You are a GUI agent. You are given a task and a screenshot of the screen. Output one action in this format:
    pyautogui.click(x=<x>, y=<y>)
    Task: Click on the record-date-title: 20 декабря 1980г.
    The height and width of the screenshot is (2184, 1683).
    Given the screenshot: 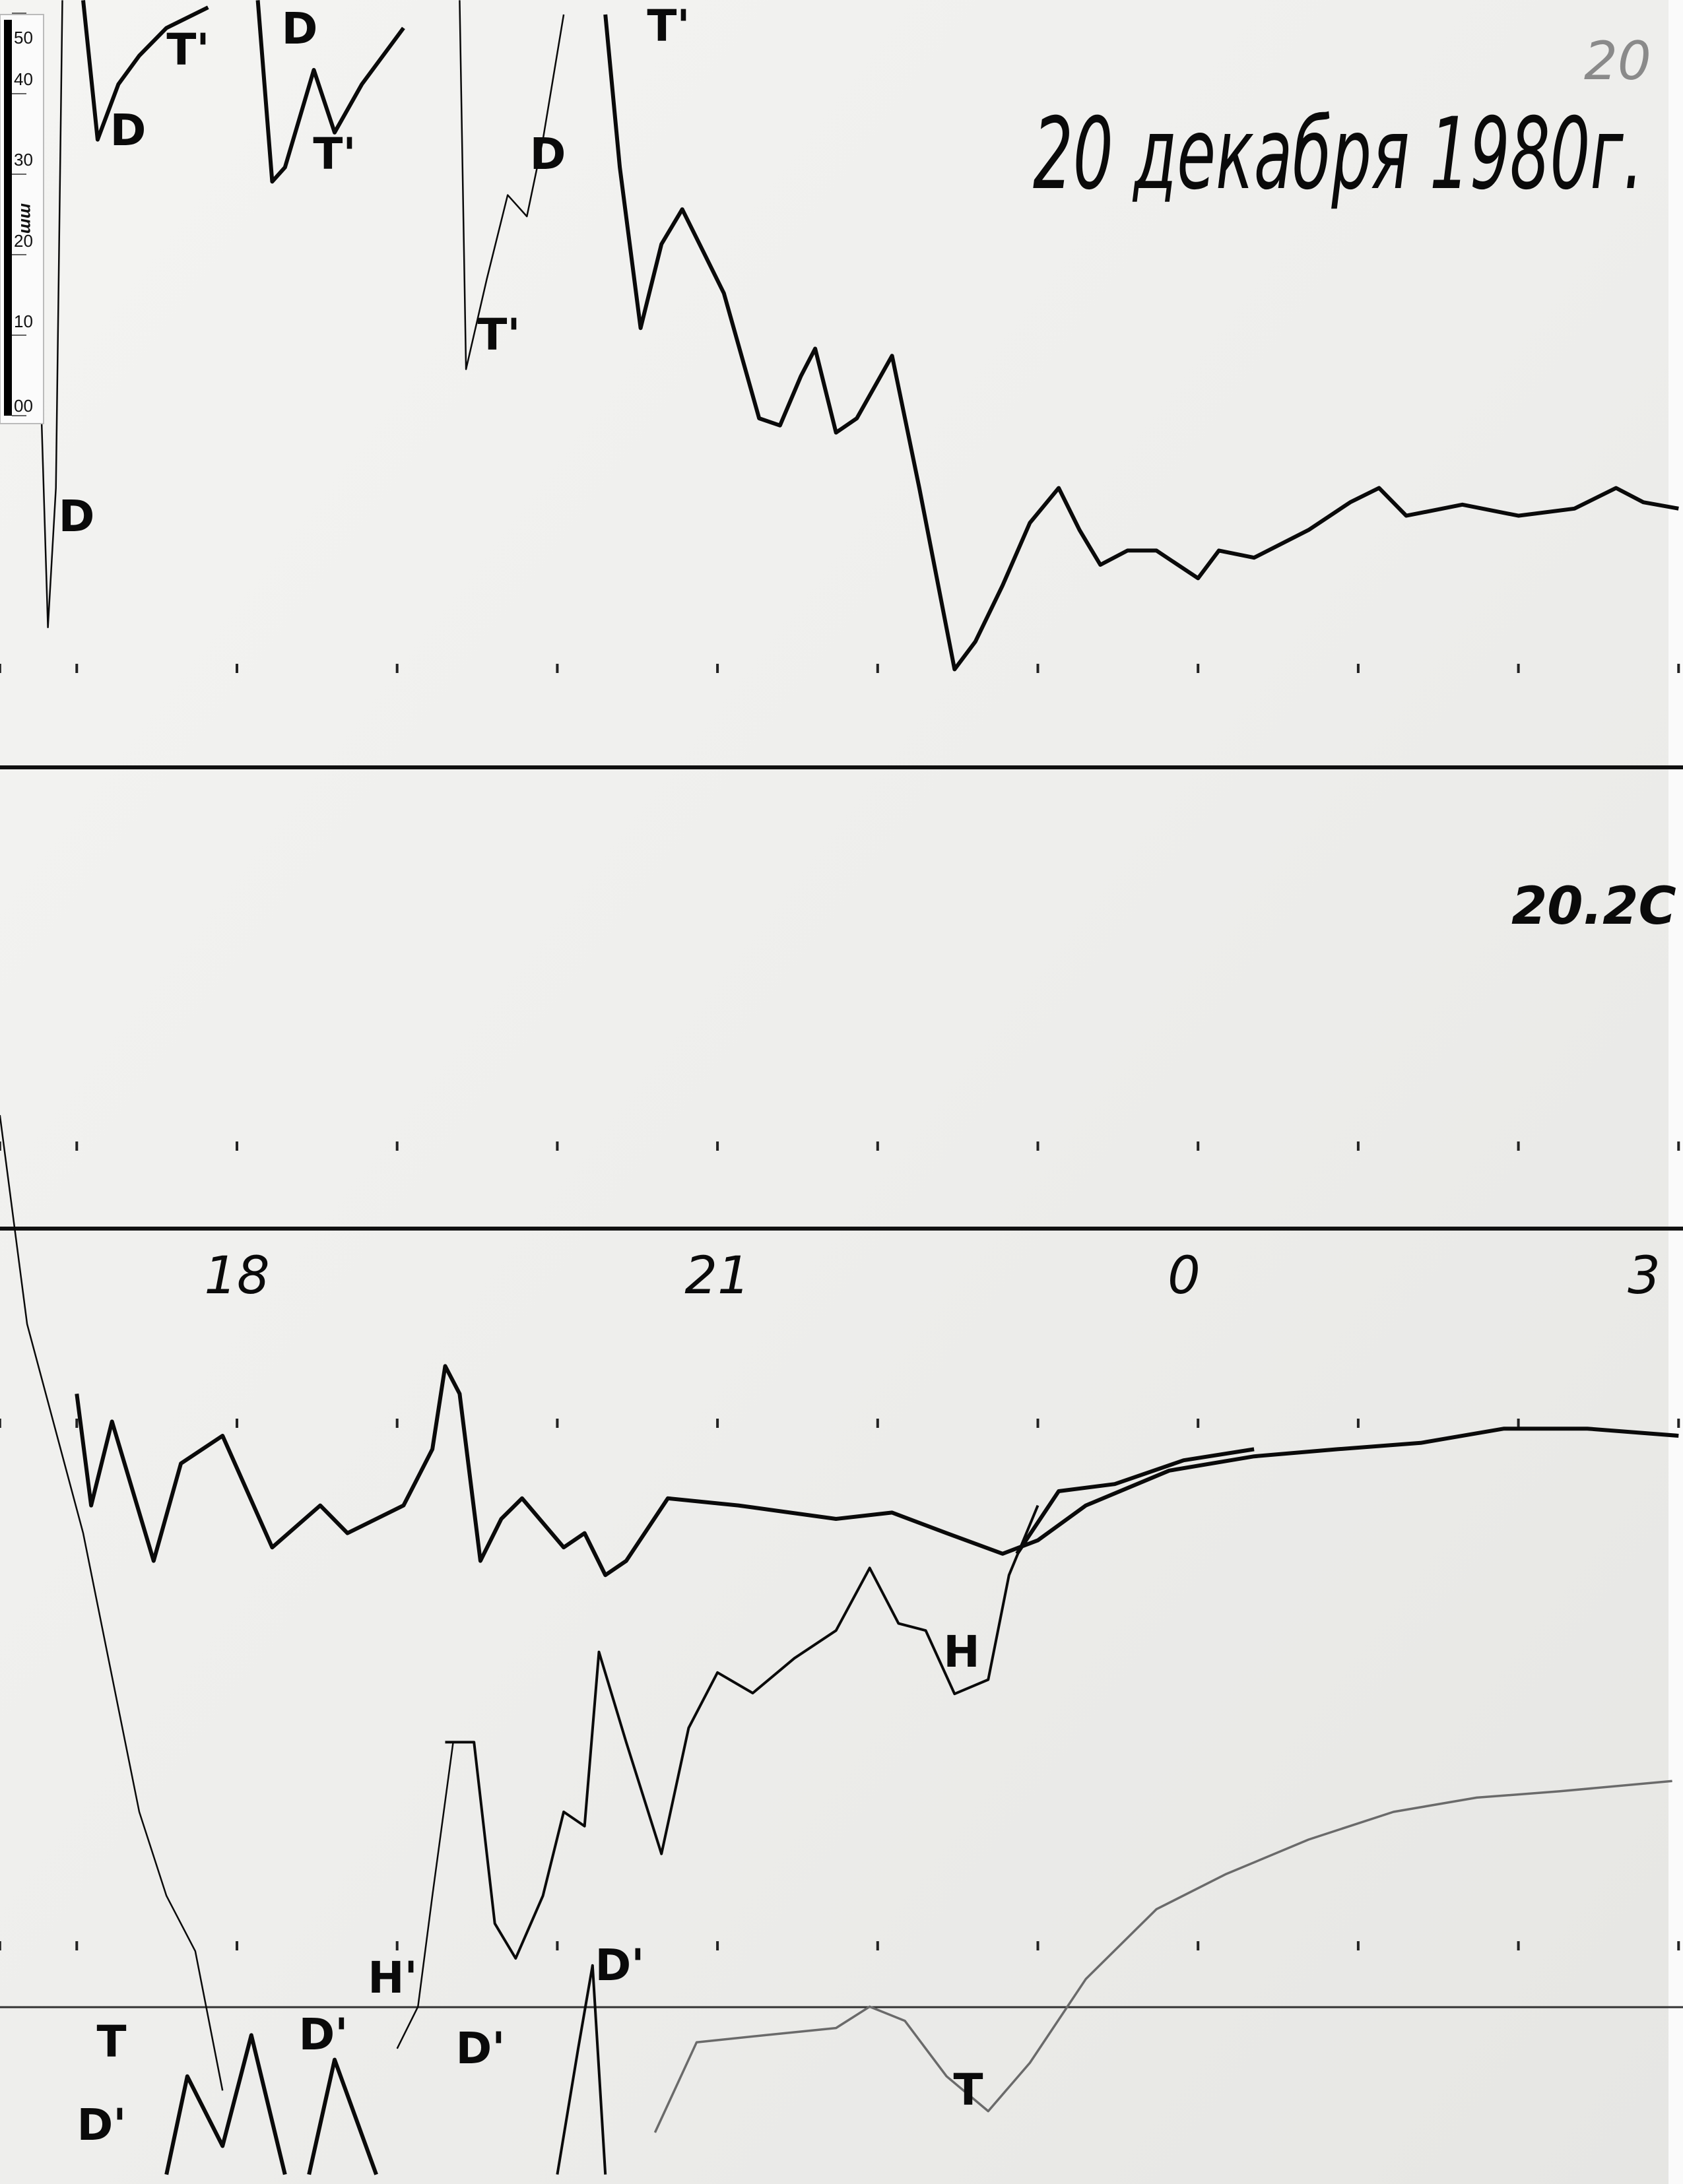 What is the action you would take?
    pyautogui.click(x=1338, y=154)
    